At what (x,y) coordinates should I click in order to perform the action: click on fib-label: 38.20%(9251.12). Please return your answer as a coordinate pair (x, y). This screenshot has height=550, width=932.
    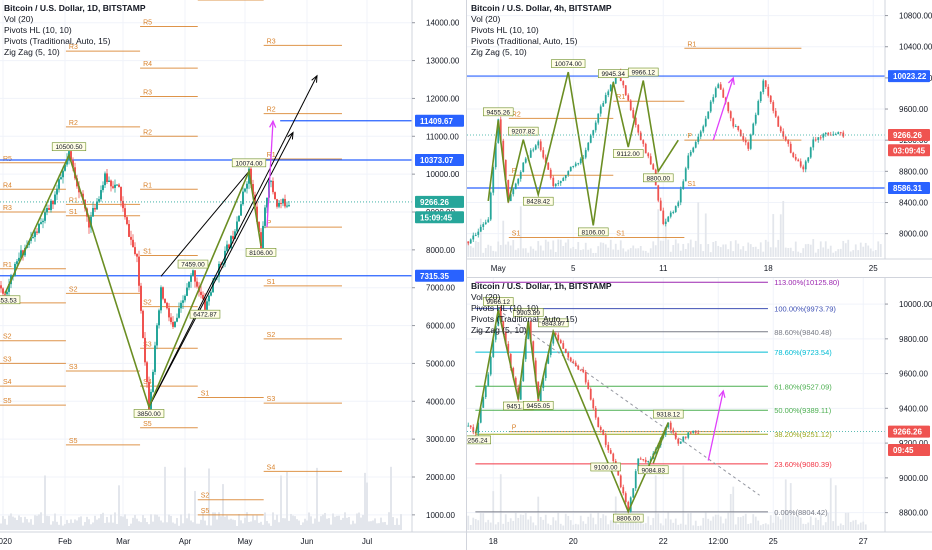
    Looking at the image, I should click on (803, 434).